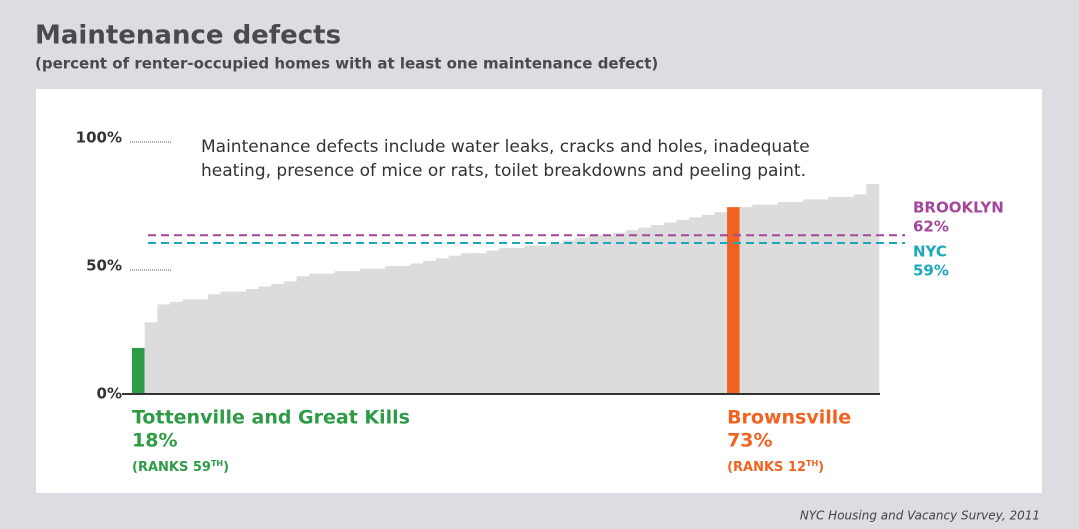  Describe the element at coordinates (931, 227) in the screenshot. I see `reference-label: 62%` at that location.